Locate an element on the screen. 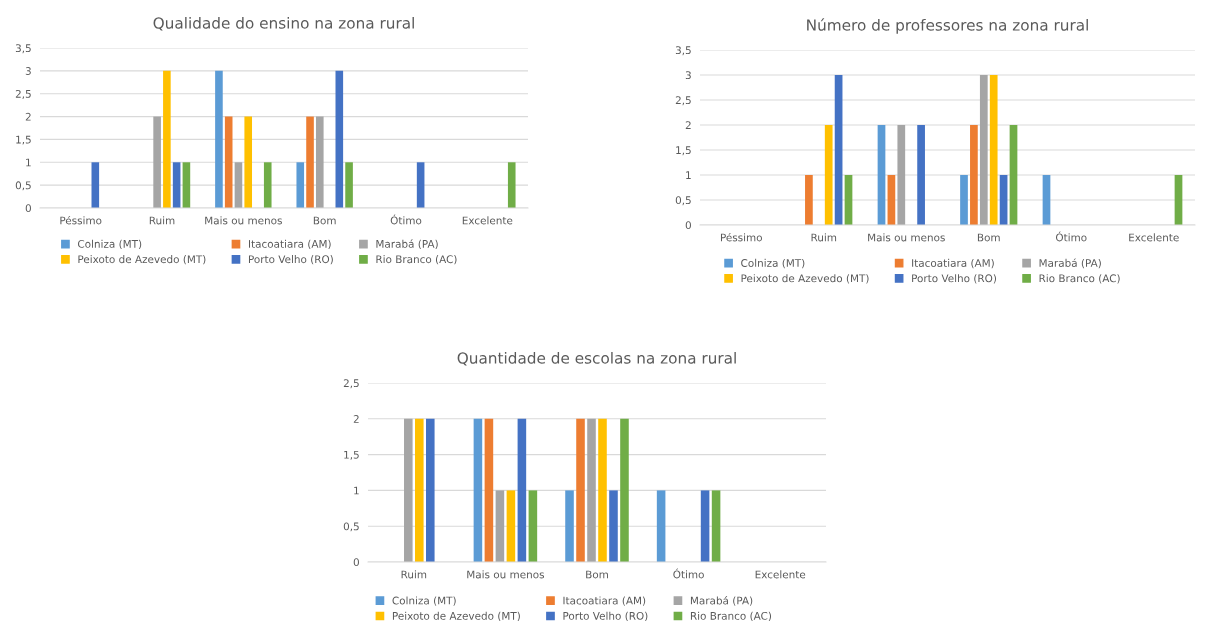 The image size is (1208, 640). chart-title: Número de professores na zona rural is located at coordinates (947, 26).